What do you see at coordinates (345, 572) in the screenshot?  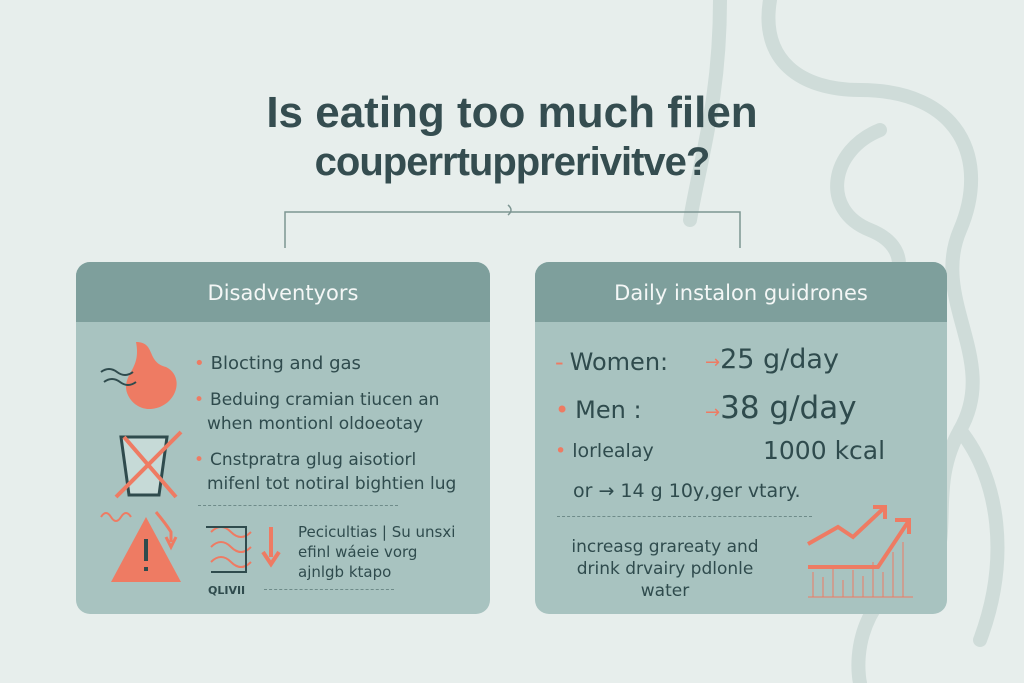 I see `bottom-text-line: ajnlgb ktapo` at bounding box center [345, 572].